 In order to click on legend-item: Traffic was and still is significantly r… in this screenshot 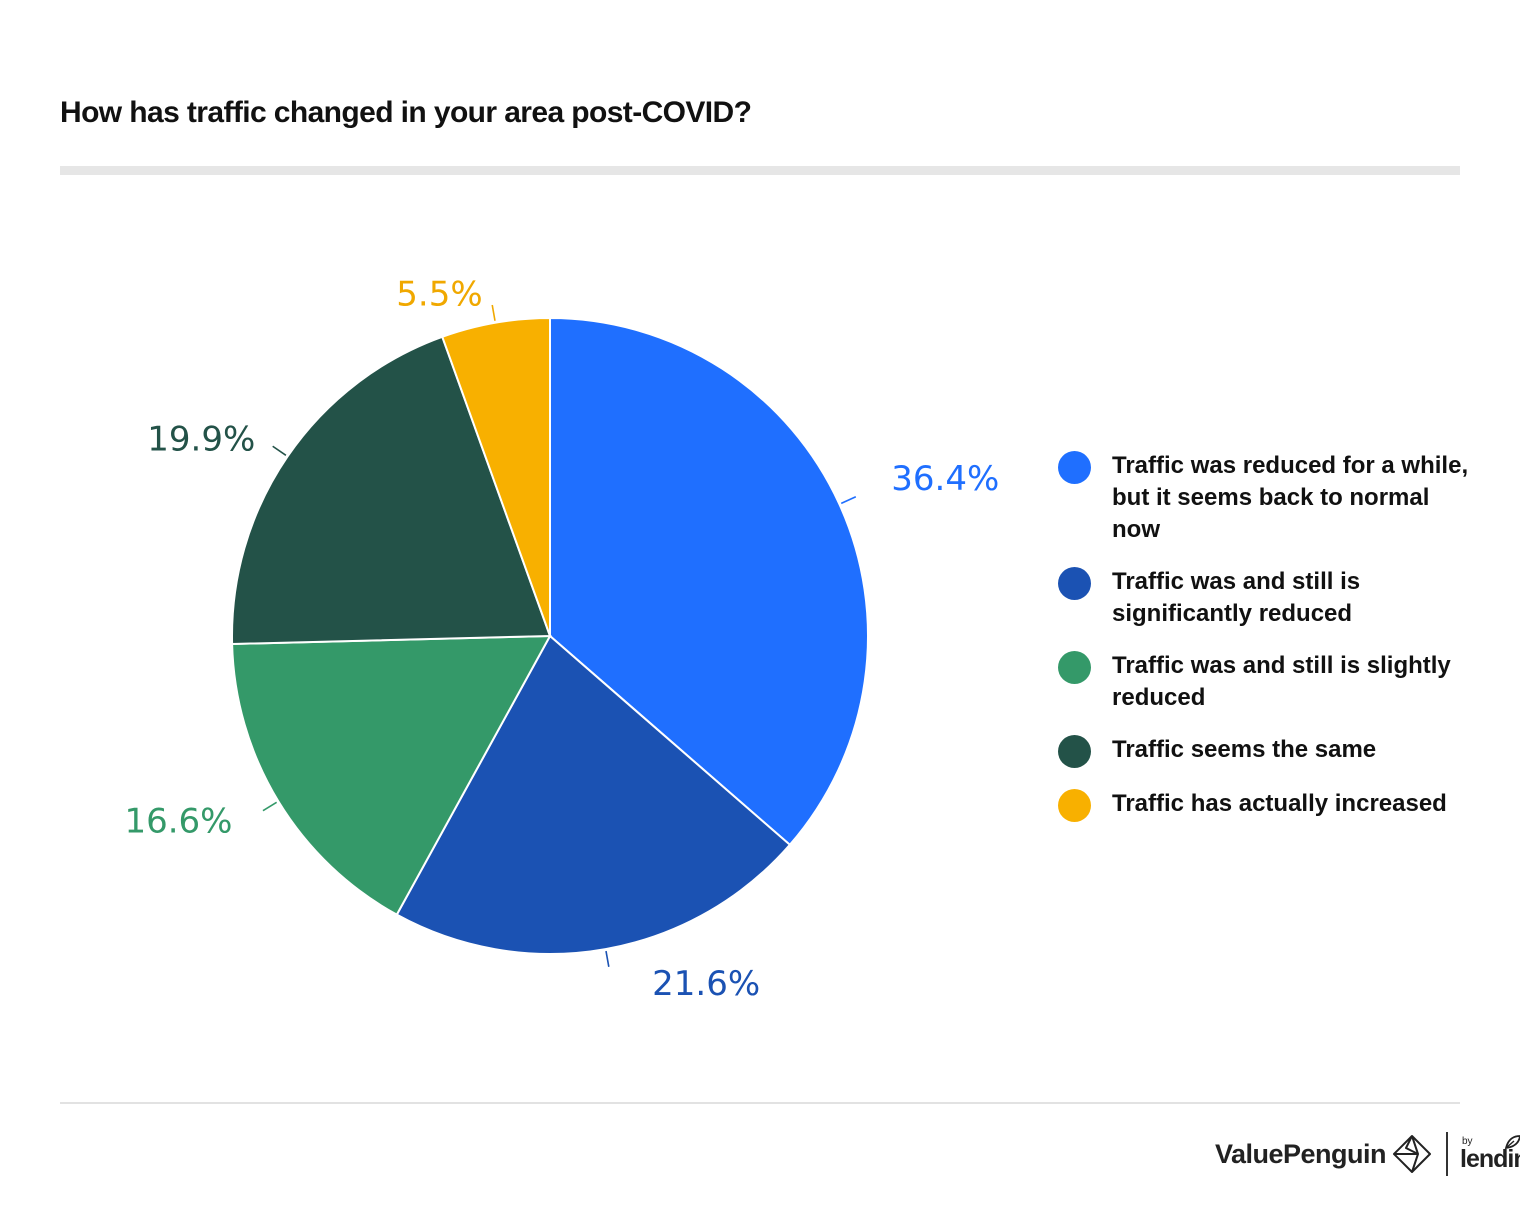, I will do `click(1268, 598)`.